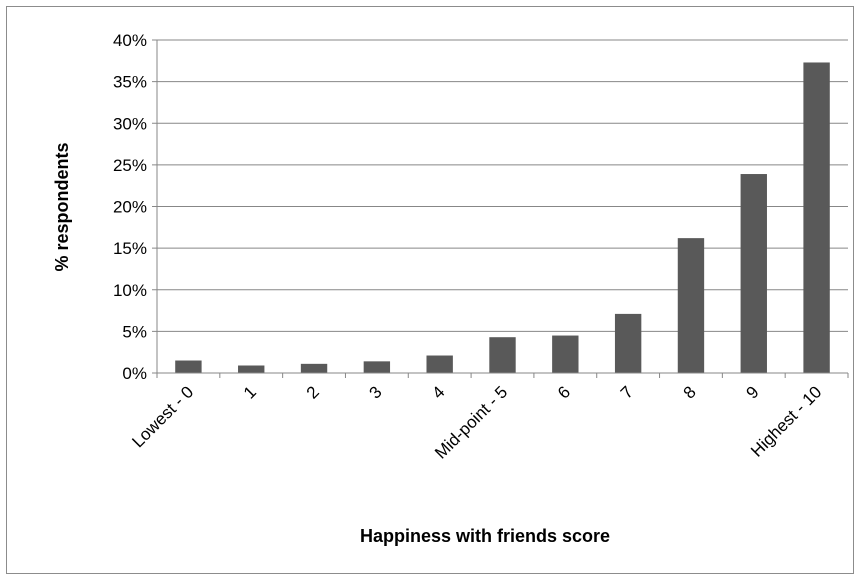 Image resolution: width=862 pixels, height=581 pixels. I want to click on y-tick-labels: 0% 5% 10% 15% 20% 25% 30% 35% 40%, so click(130, 207).